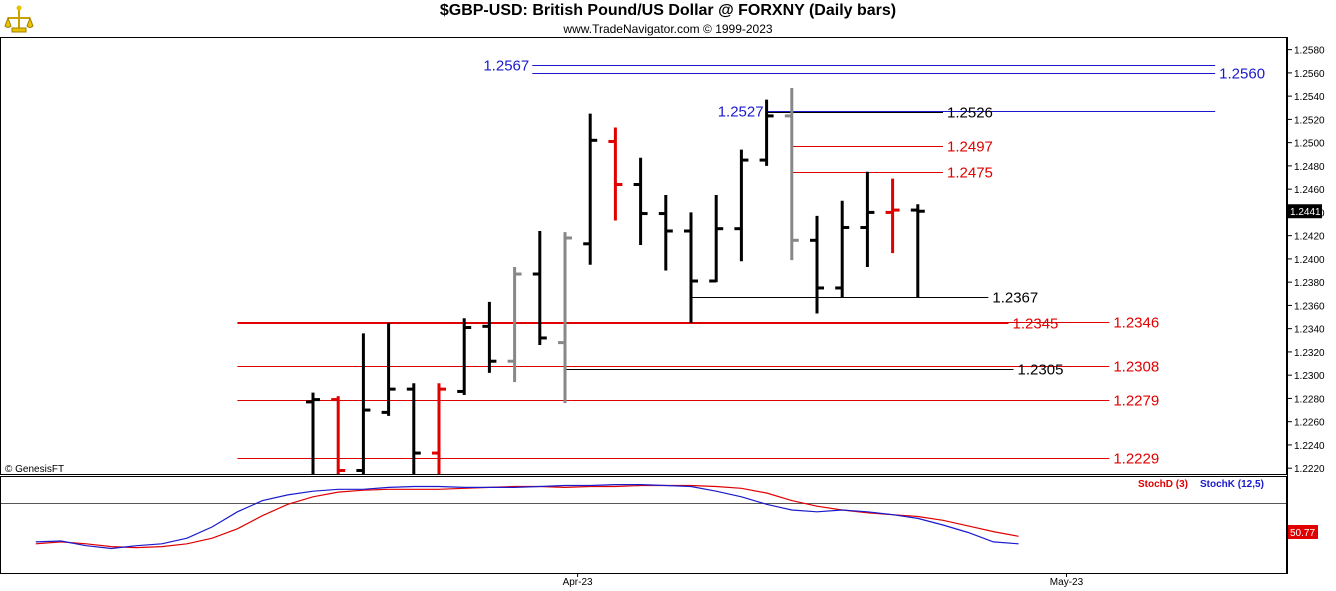  I want to click on level-label: 1.2526, so click(970, 113).